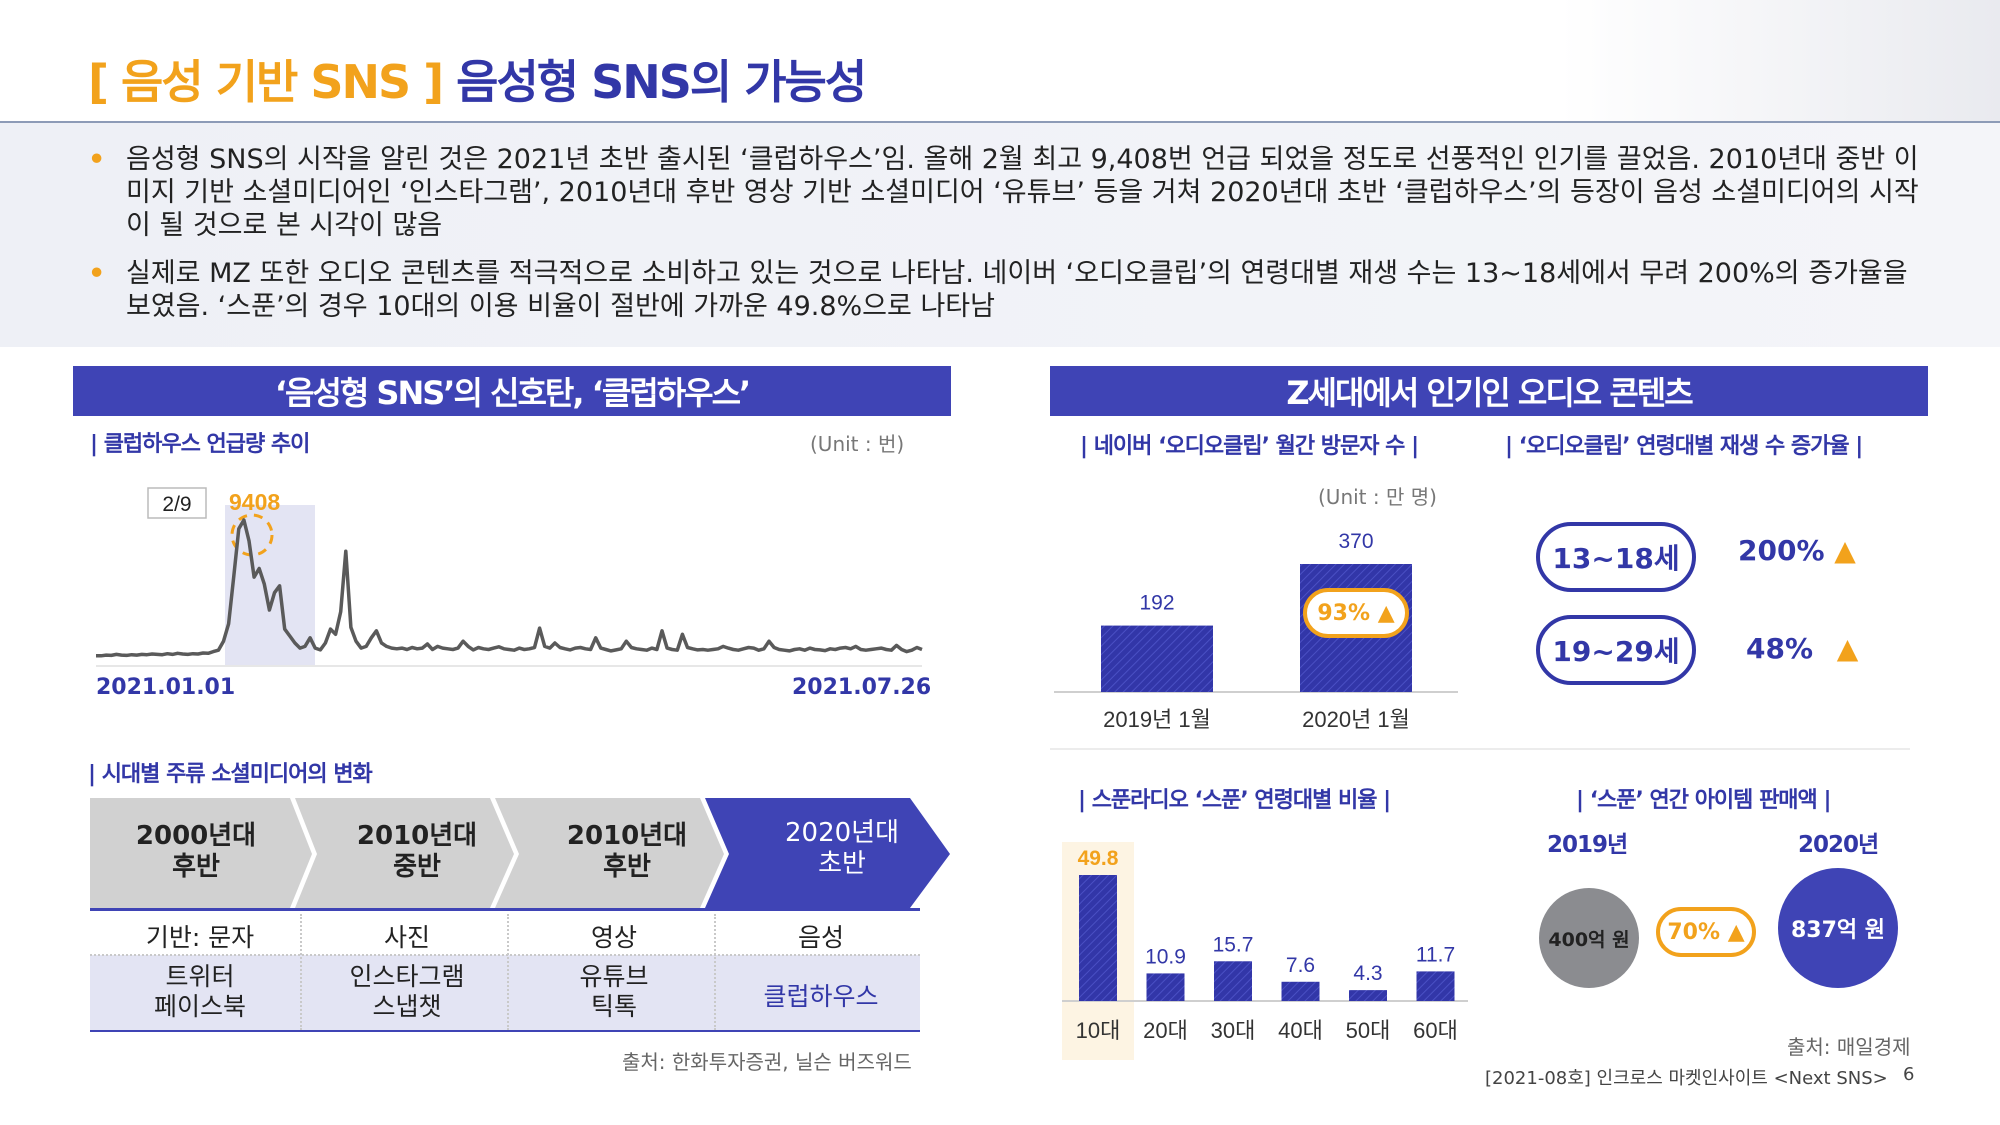 Image resolution: width=2000 pixels, height=1125 pixels. I want to click on change-subtitle: | 시대별 주류 소셜미디어의 변화, so click(230, 774).